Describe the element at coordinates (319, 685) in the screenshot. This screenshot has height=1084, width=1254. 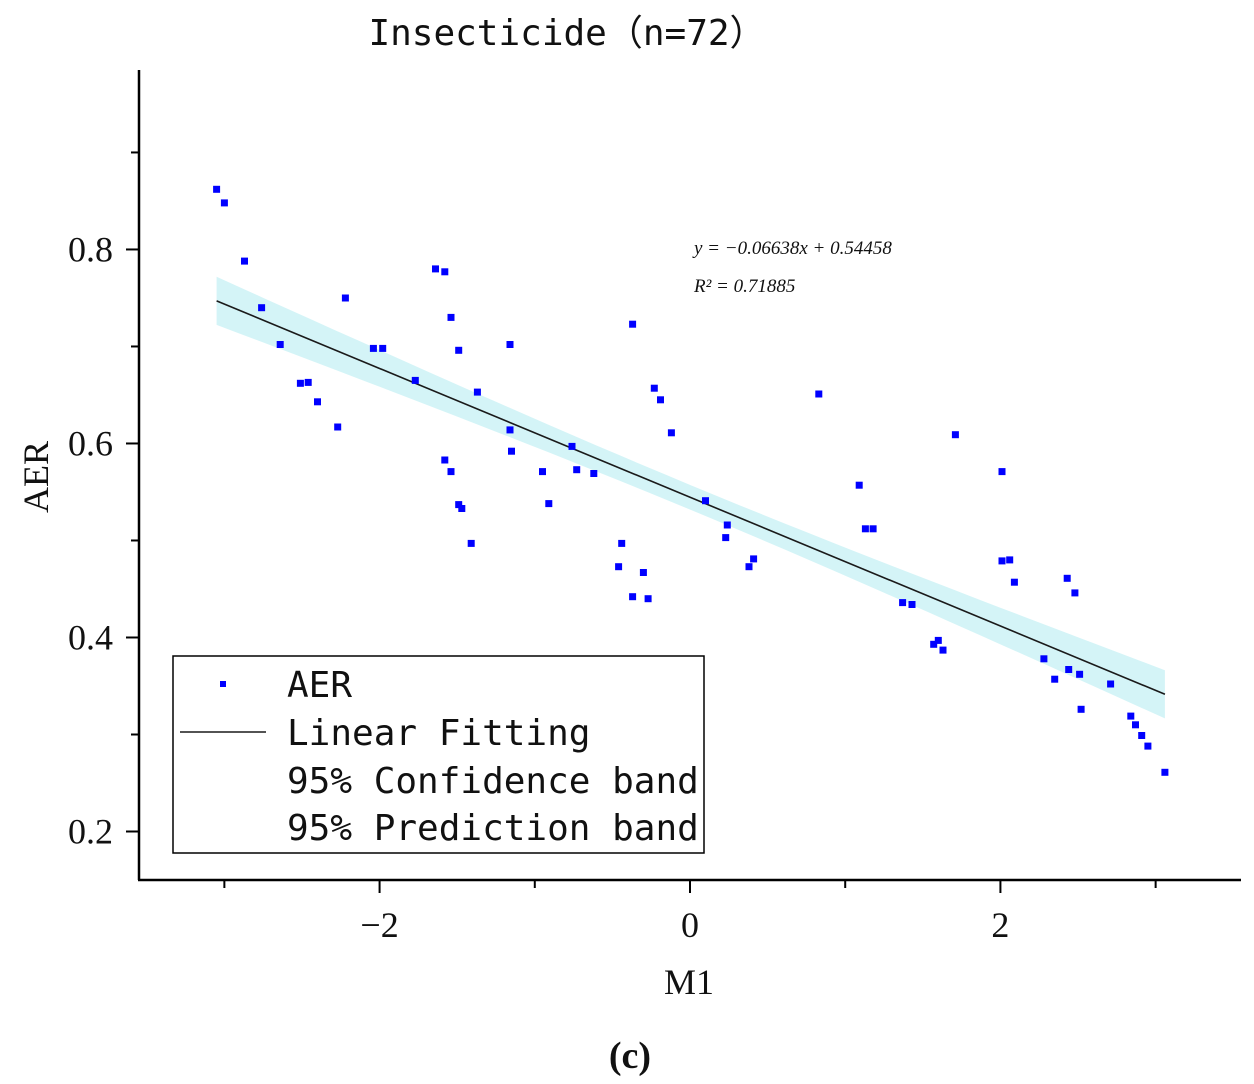
I see `legend-entry-aer: AER` at that location.